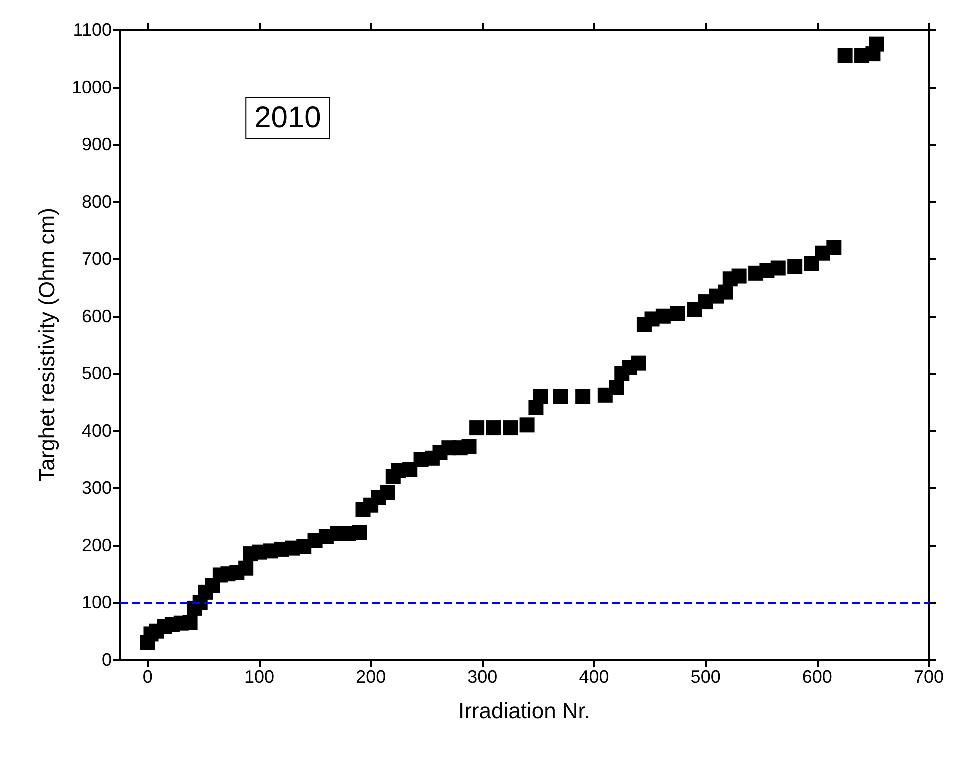 The image size is (963, 767). Describe the element at coordinates (47, 345) in the screenshot. I see `y-axis-title: Targhet resistivity (Ohm cm)` at that location.